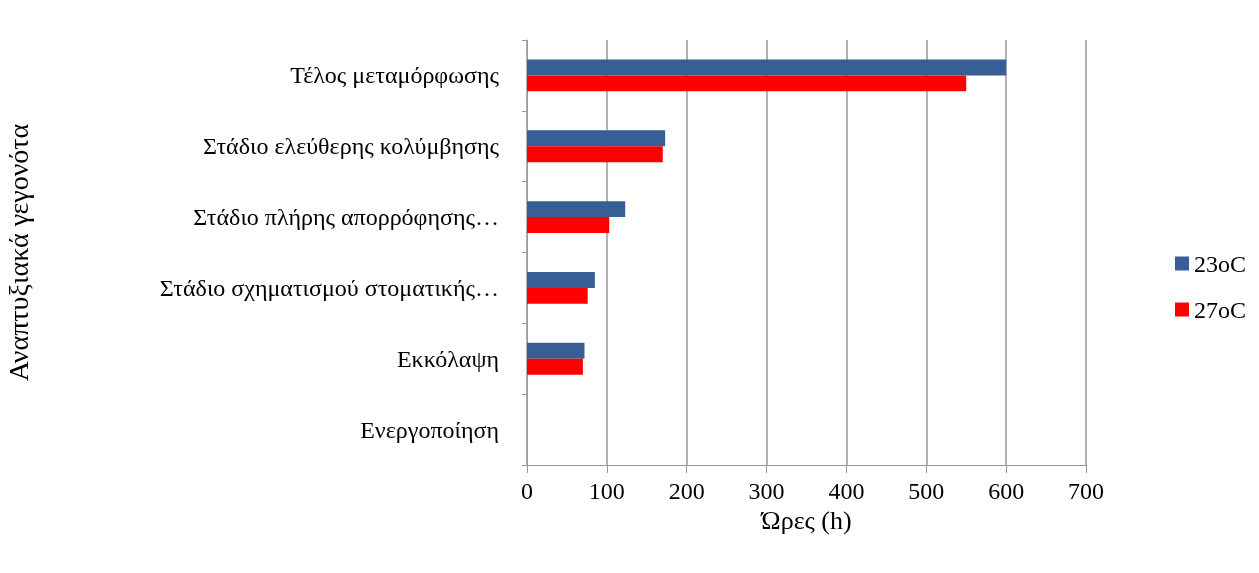 This screenshot has height=573, width=1259. Describe the element at coordinates (527, 491) in the screenshot. I see `x-tick-label: 0` at that location.